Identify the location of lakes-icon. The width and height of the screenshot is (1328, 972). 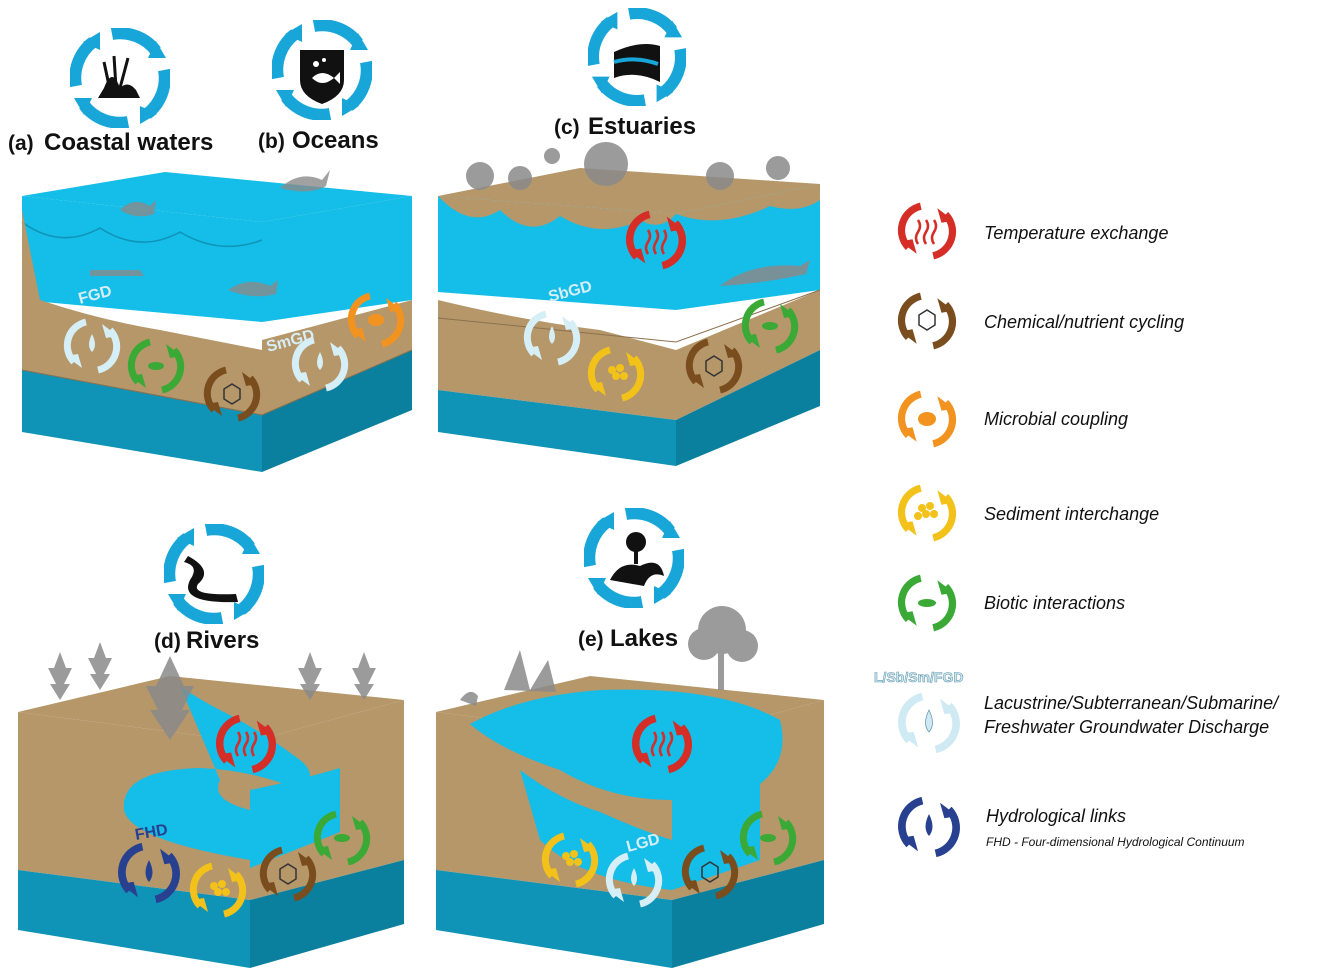
(634, 558).